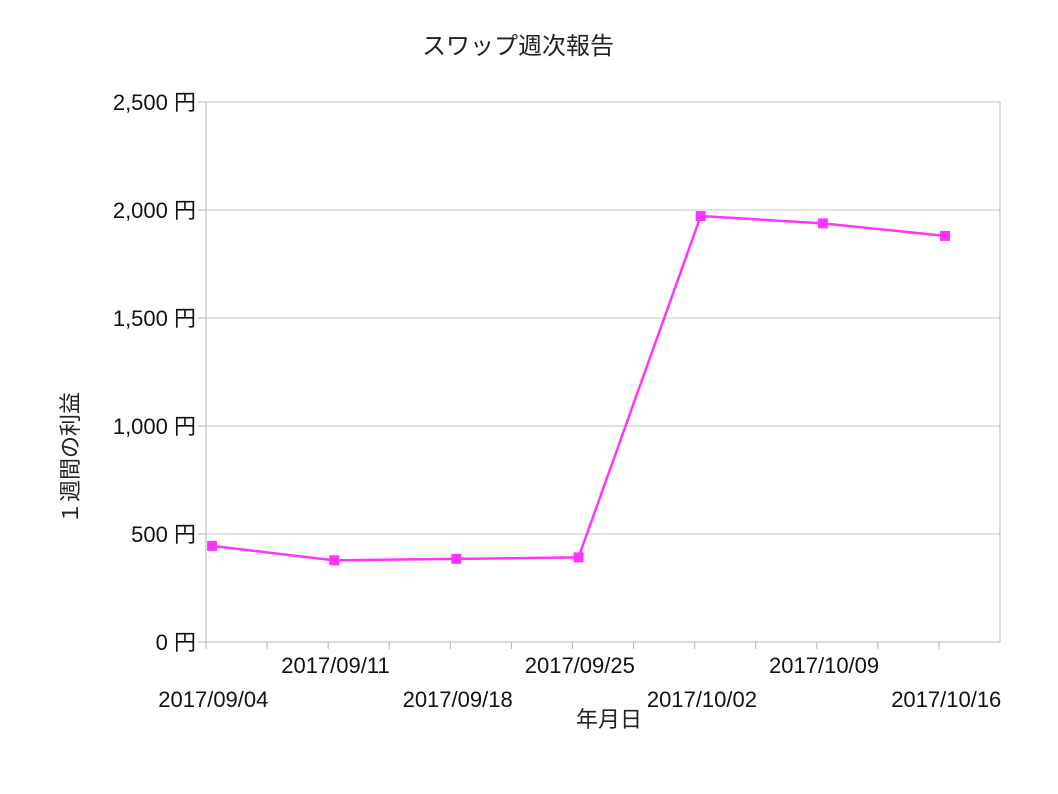 This screenshot has width=1058, height=794. Describe the element at coordinates (176, 642) in the screenshot. I see `y-tick-label: 0 円` at that location.